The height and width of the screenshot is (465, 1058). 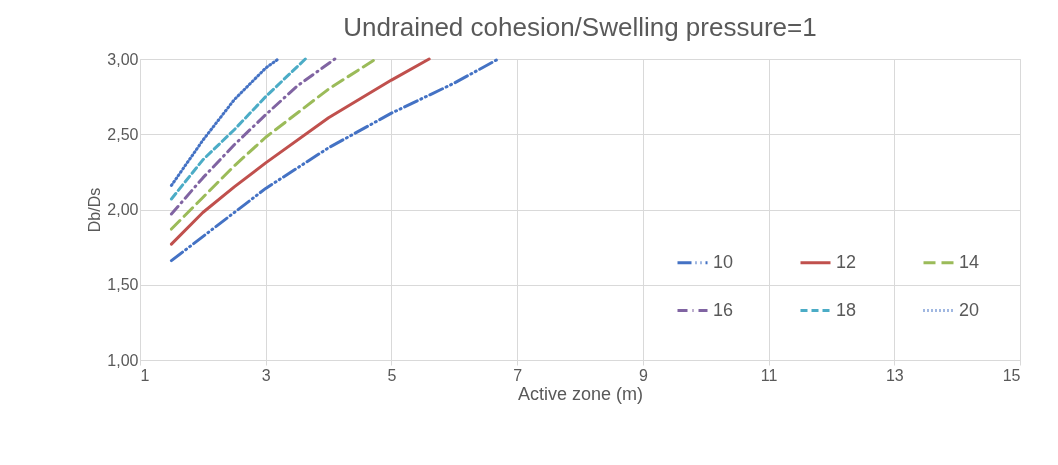 I want to click on legend-label: 10, so click(x=723, y=261).